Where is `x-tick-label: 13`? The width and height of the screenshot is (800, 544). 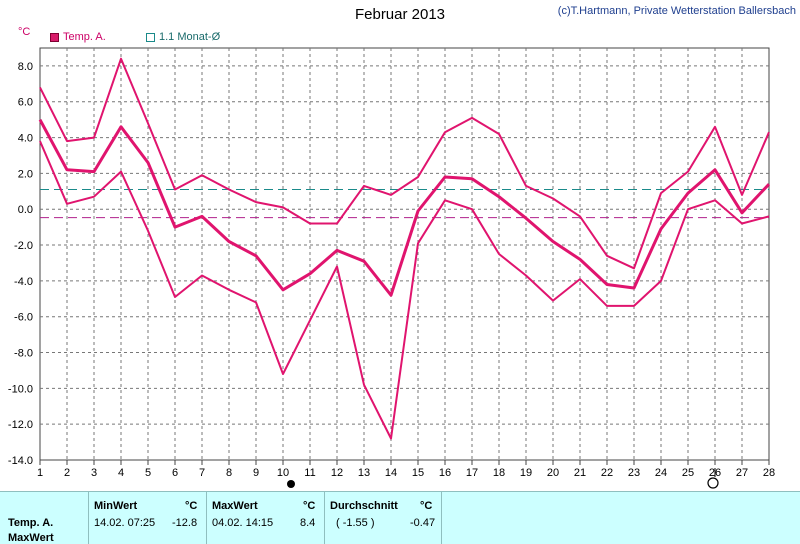
x-tick-label: 13 is located at coordinates (364, 473).